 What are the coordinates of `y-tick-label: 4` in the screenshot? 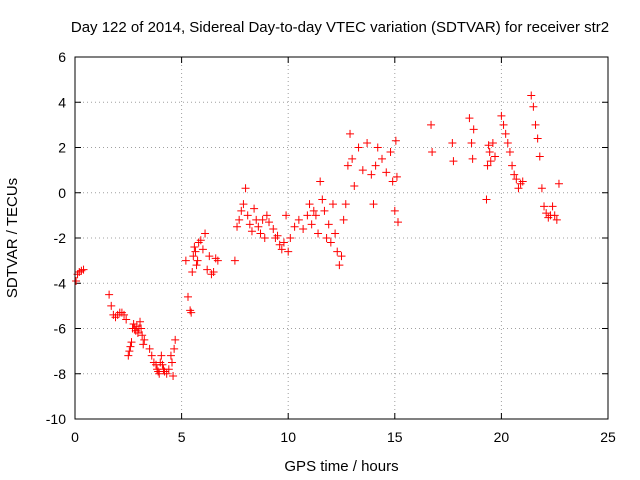 It's located at (62, 102).